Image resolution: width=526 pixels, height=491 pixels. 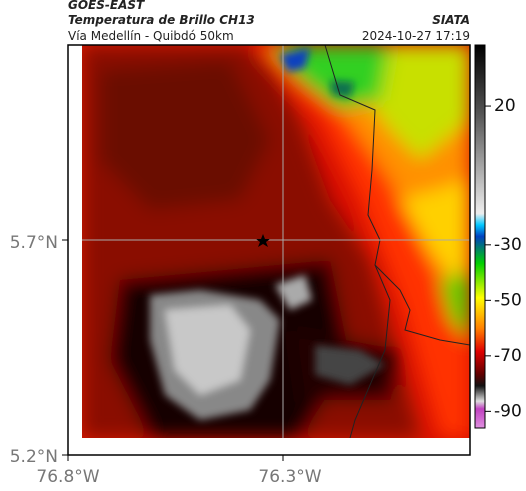 I want to click on lat-label: 5.2°N, so click(x=34, y=457).